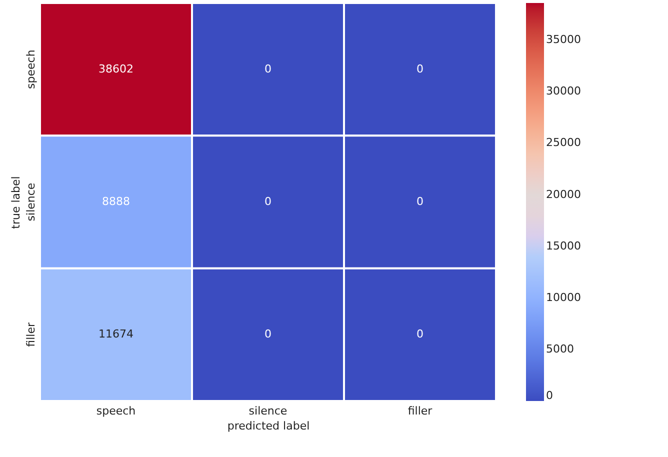 This screenshot has width=668, height=457. I want to click on color-bar-label: 25000, so click(563, 143).